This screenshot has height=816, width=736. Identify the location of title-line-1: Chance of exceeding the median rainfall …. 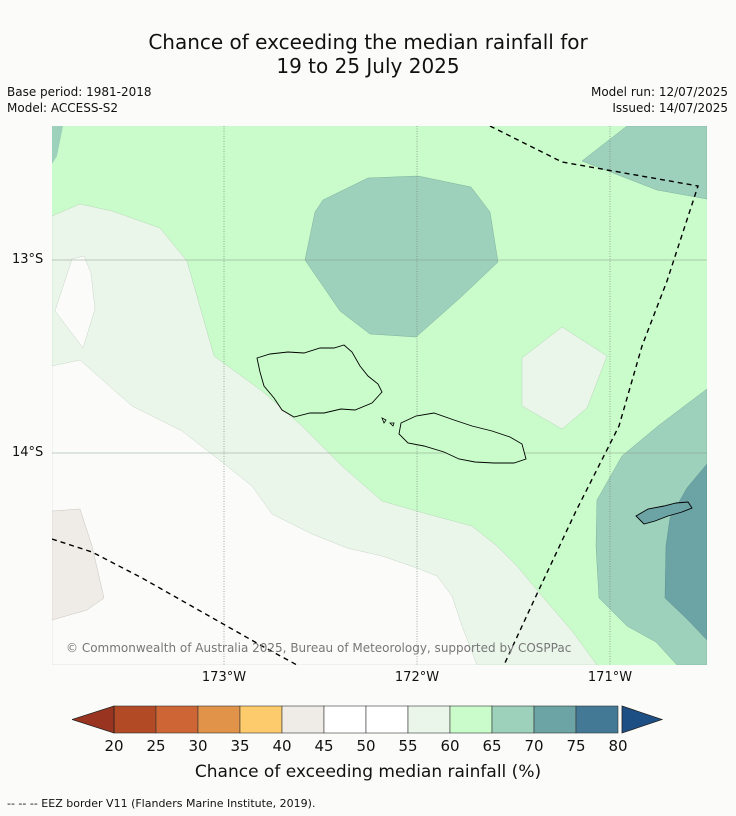
(368, 42).